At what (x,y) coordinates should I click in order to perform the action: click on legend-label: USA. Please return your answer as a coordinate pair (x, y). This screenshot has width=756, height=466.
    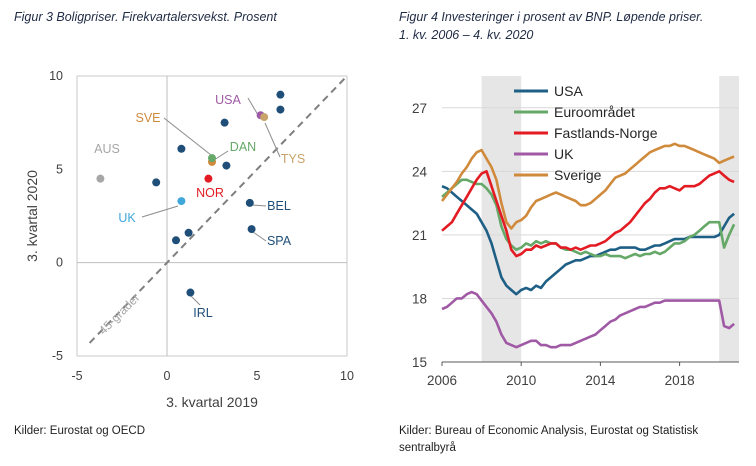
    Looking at the image, I should click on (568, 91).